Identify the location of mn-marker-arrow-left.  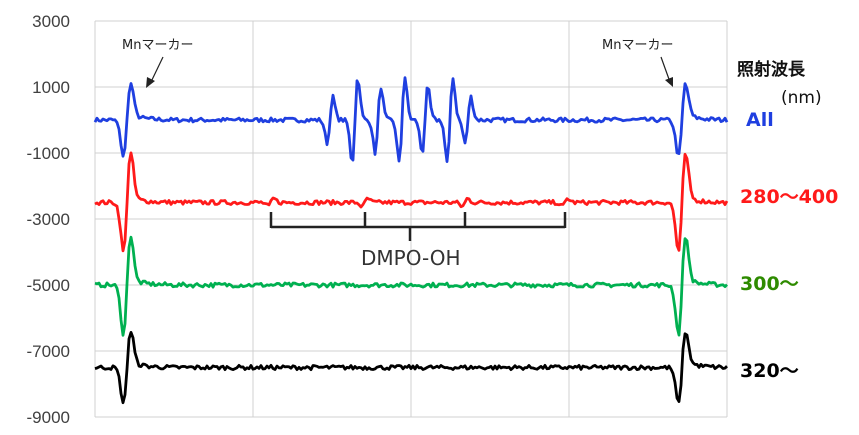
(156, 70).